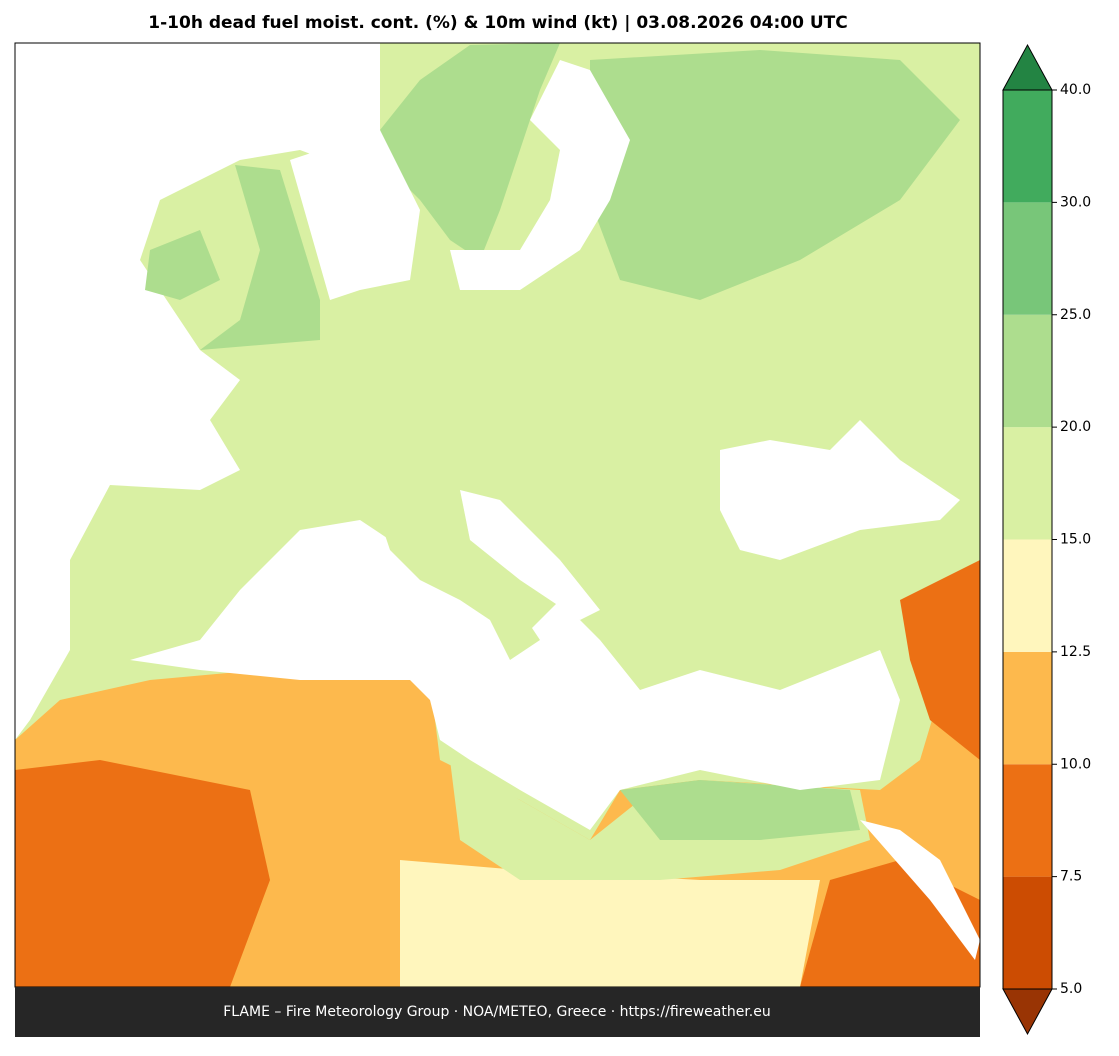 Image resolution: width=1119 pixels, height=1056 pixels. What do you see at coordinates (1075, 540) in the screenshot?
I see `colorbar-tick-label: 15.0` at bounding box center [1075, 540].